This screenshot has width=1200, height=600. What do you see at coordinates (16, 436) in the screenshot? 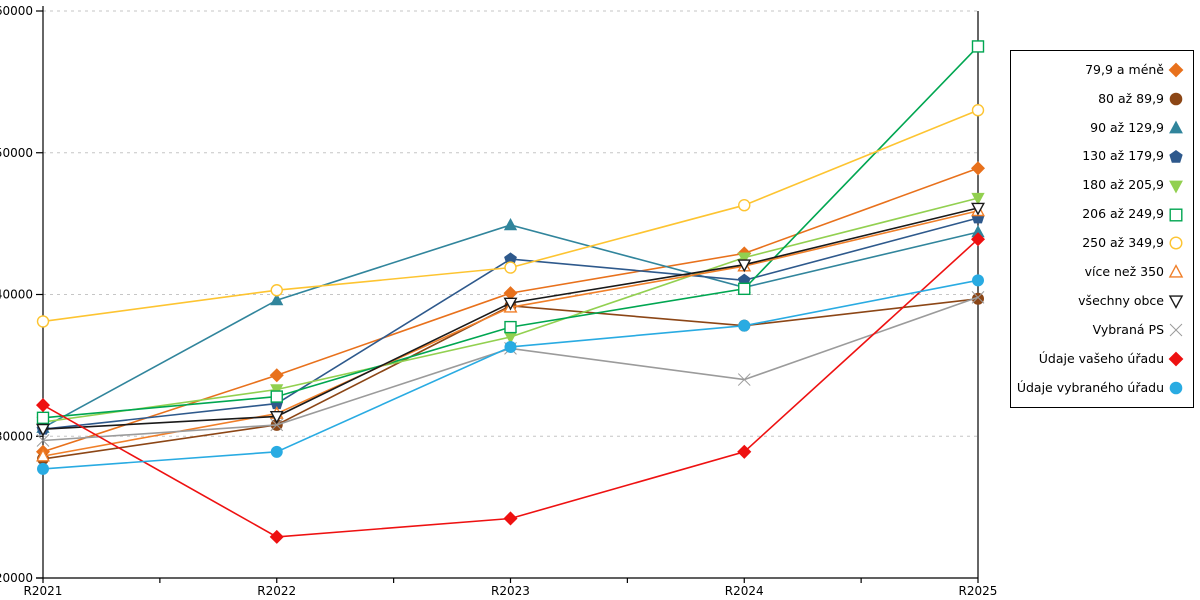
I see `y-axis-tick-label: 30000` at bounding box center [16, 436].